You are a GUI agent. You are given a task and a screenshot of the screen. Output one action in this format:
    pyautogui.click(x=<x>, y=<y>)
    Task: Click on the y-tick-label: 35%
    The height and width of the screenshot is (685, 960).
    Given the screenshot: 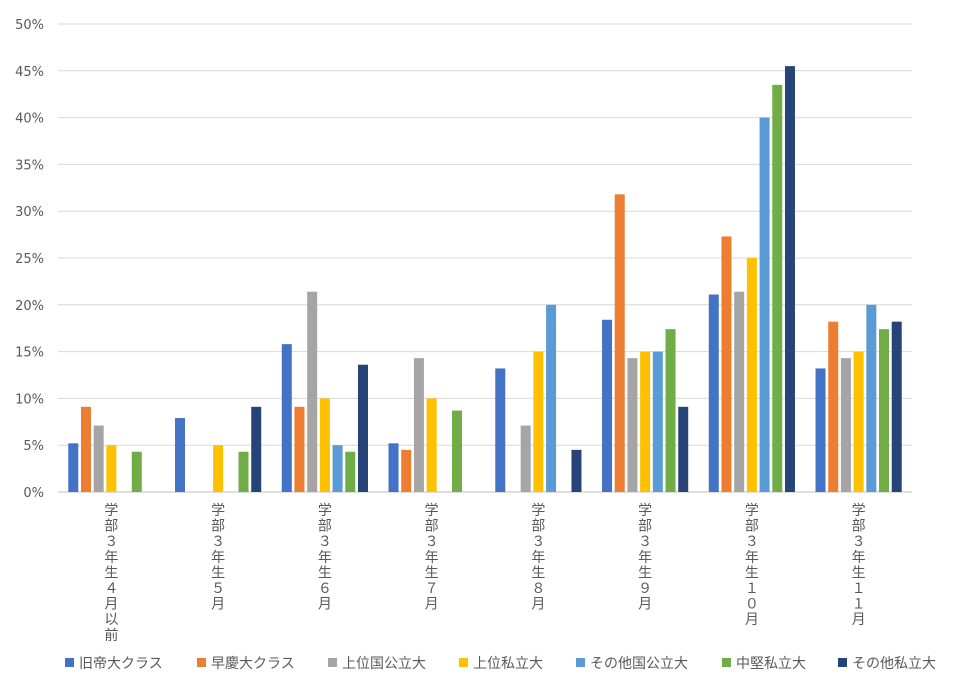 What is the action you would take?
    pyautogui.click(x=29, y=165)
    